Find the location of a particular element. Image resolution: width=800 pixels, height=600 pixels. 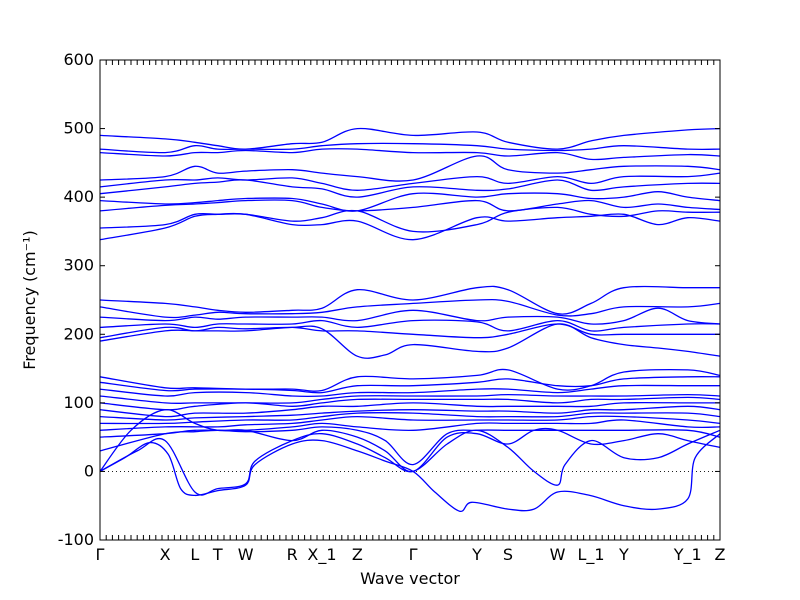

x-tick-label: L is located at coordinates (194, 554).